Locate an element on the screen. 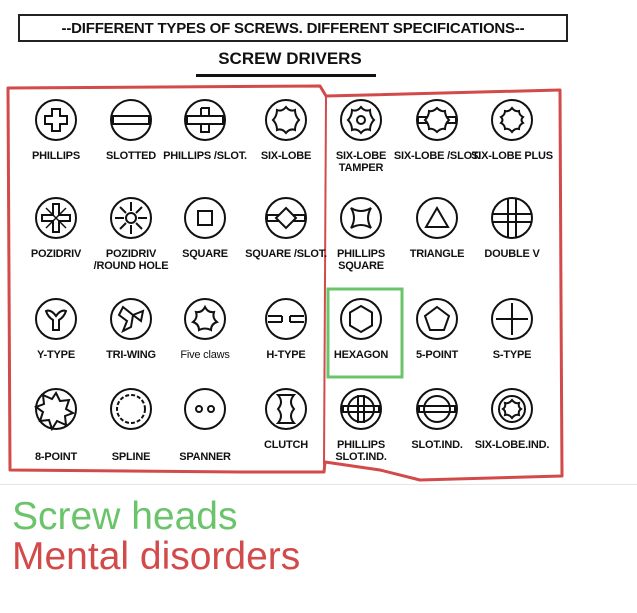 The image size is (637, 613). screw-type-label: SIX-LOBE is located at coordinates (286, 156).